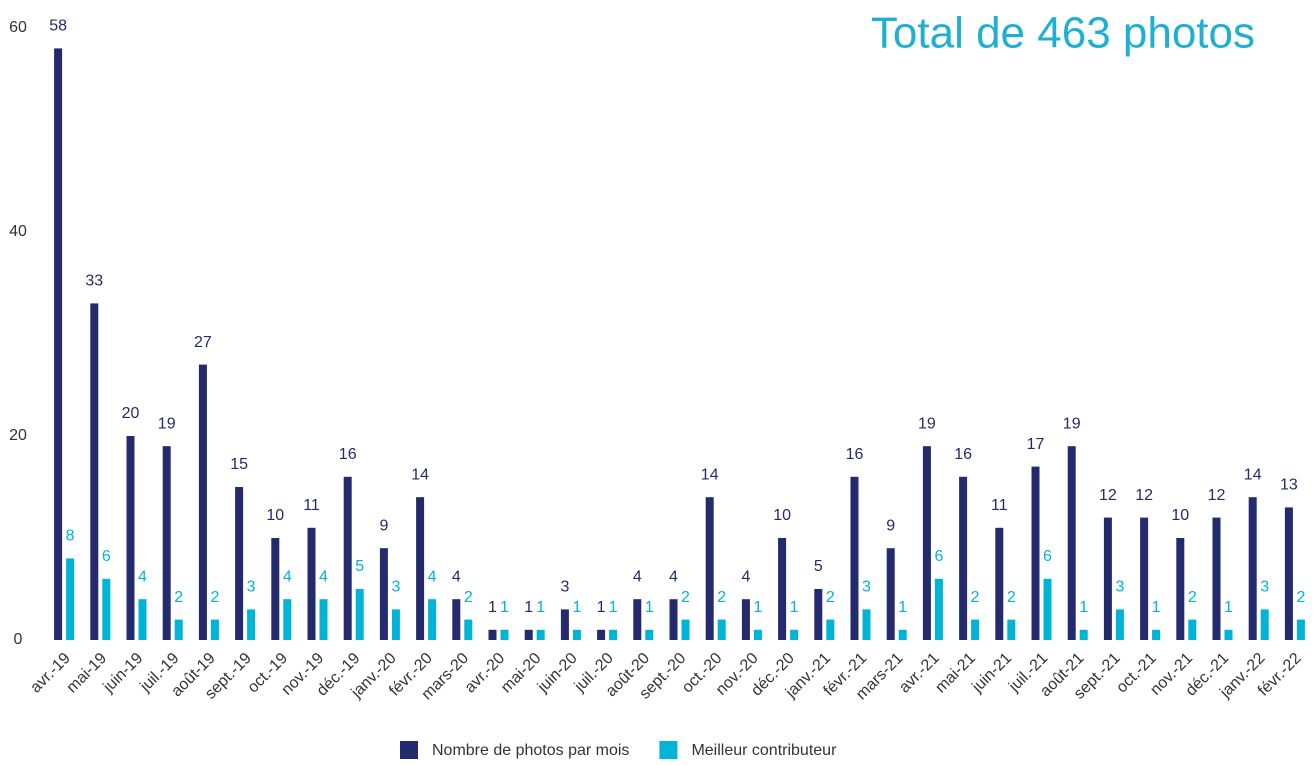 The width and height of the screenshot is (1315, 765). Describe the element at coordinates (167, 423) in the screenshot. I see `value-label: 19` at that location.